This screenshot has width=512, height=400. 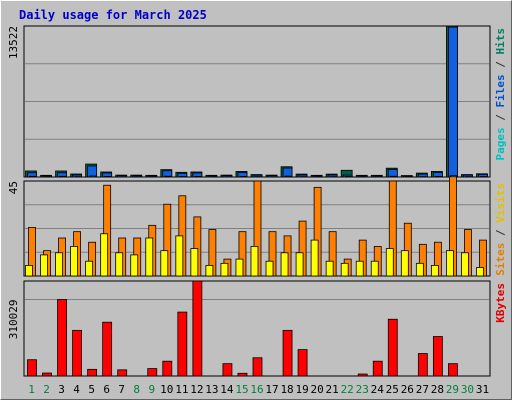 I want to click on day-label-16: 16, so click(x=256, y=389).